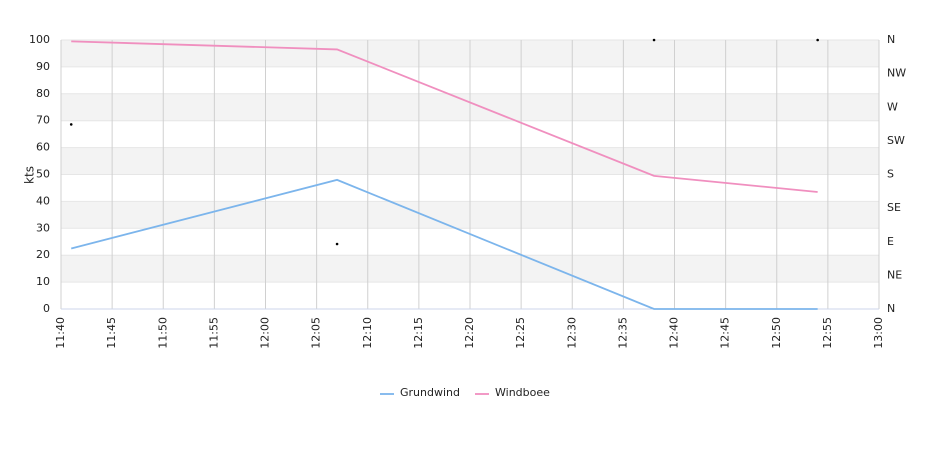 Image resolution: width=940 pixels, height=450 pixels. What do you see at coordinates (674, 333) in the screenshot?
I see `x-tick-label: 12:40` at bounding box center [674, 333].